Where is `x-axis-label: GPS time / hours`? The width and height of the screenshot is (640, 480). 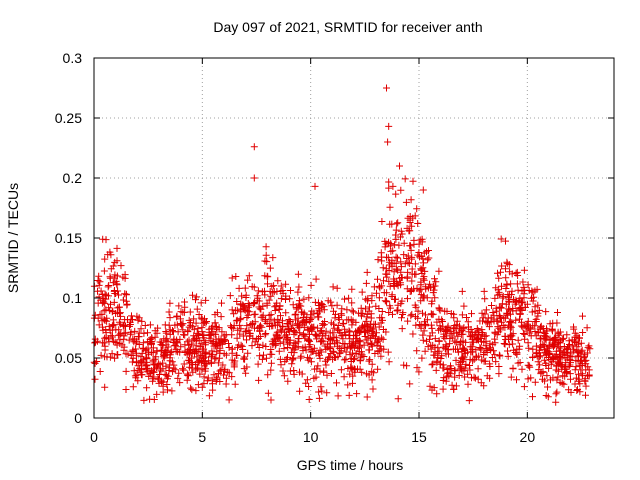 x-axis-label: GPS time / hours is located at coordinates (350, 465).